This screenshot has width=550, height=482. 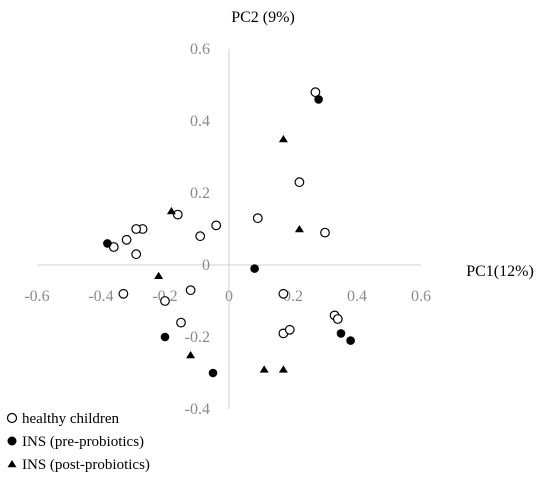 What do you see at coordinates (83, 442) in the screenshot?
I see `legend-label-ins-pre-probiotics: INS (pre-probiotics)` at bounding box center [83, 442].